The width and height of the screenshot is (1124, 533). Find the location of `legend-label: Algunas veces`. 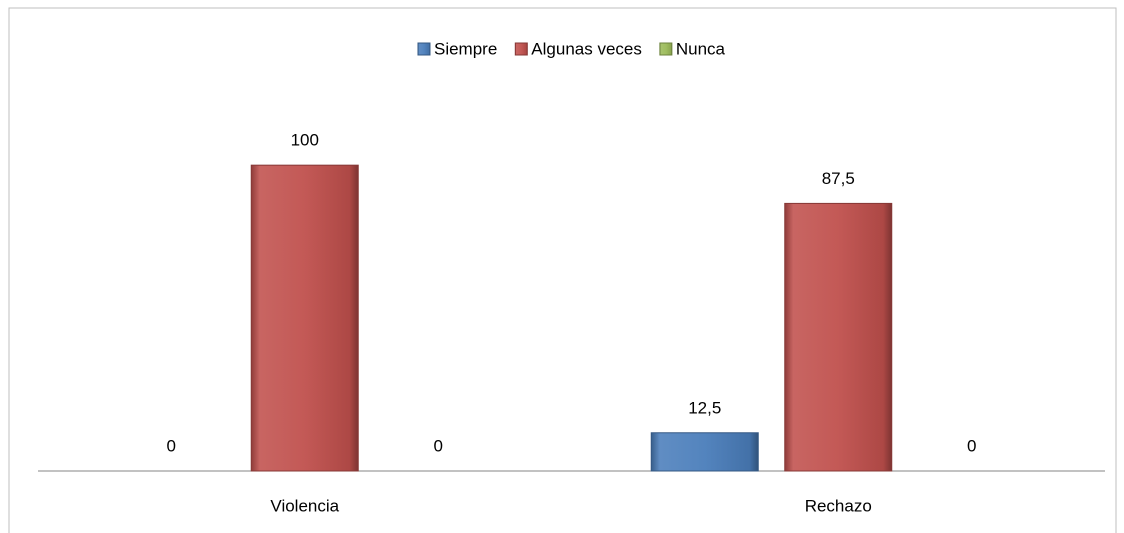

legend-label: Algunas veces is located at coordinates (586, 48).